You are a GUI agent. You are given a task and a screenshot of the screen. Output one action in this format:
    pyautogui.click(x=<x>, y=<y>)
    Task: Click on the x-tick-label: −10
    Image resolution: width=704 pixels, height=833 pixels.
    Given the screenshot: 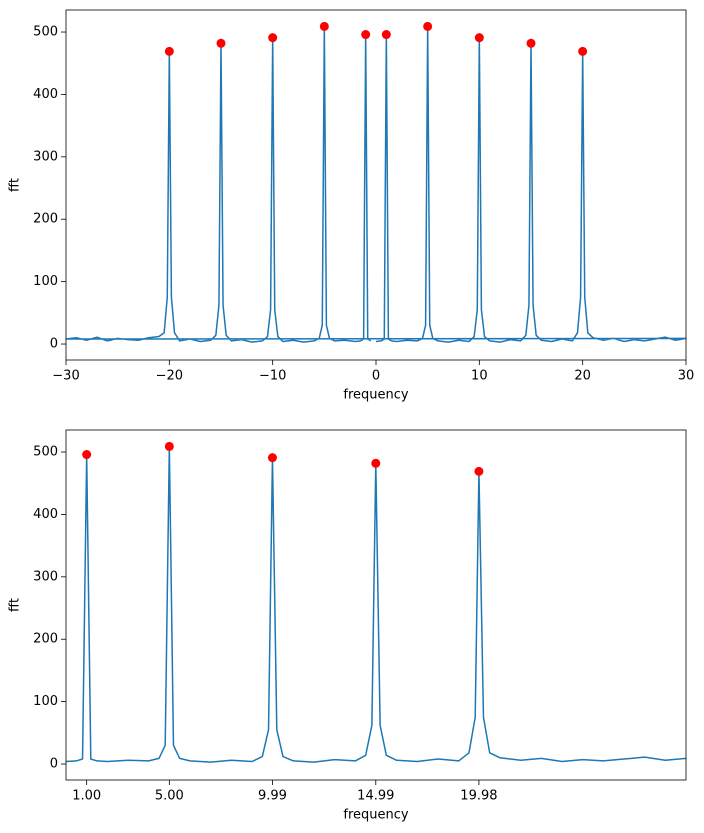 What is the action you would take?
    pyautogui.click(x=272, y=376)
    